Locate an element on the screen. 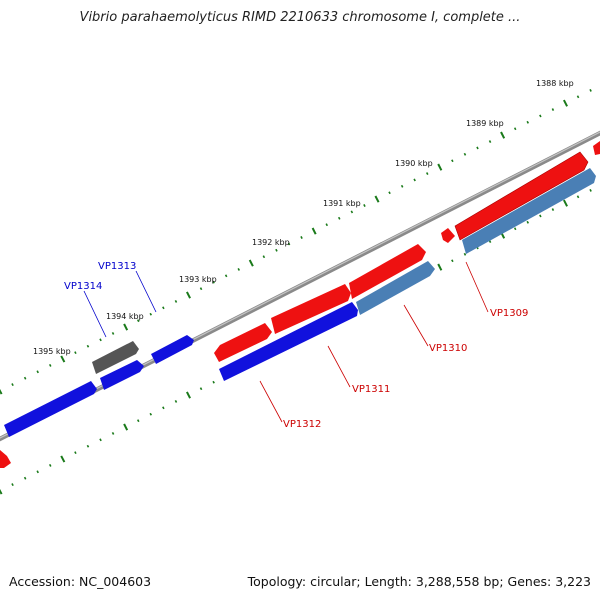 This screenshot has width=600, height=600. gene-label-vp1309: VP1309 is located at coordinates (509, 313).